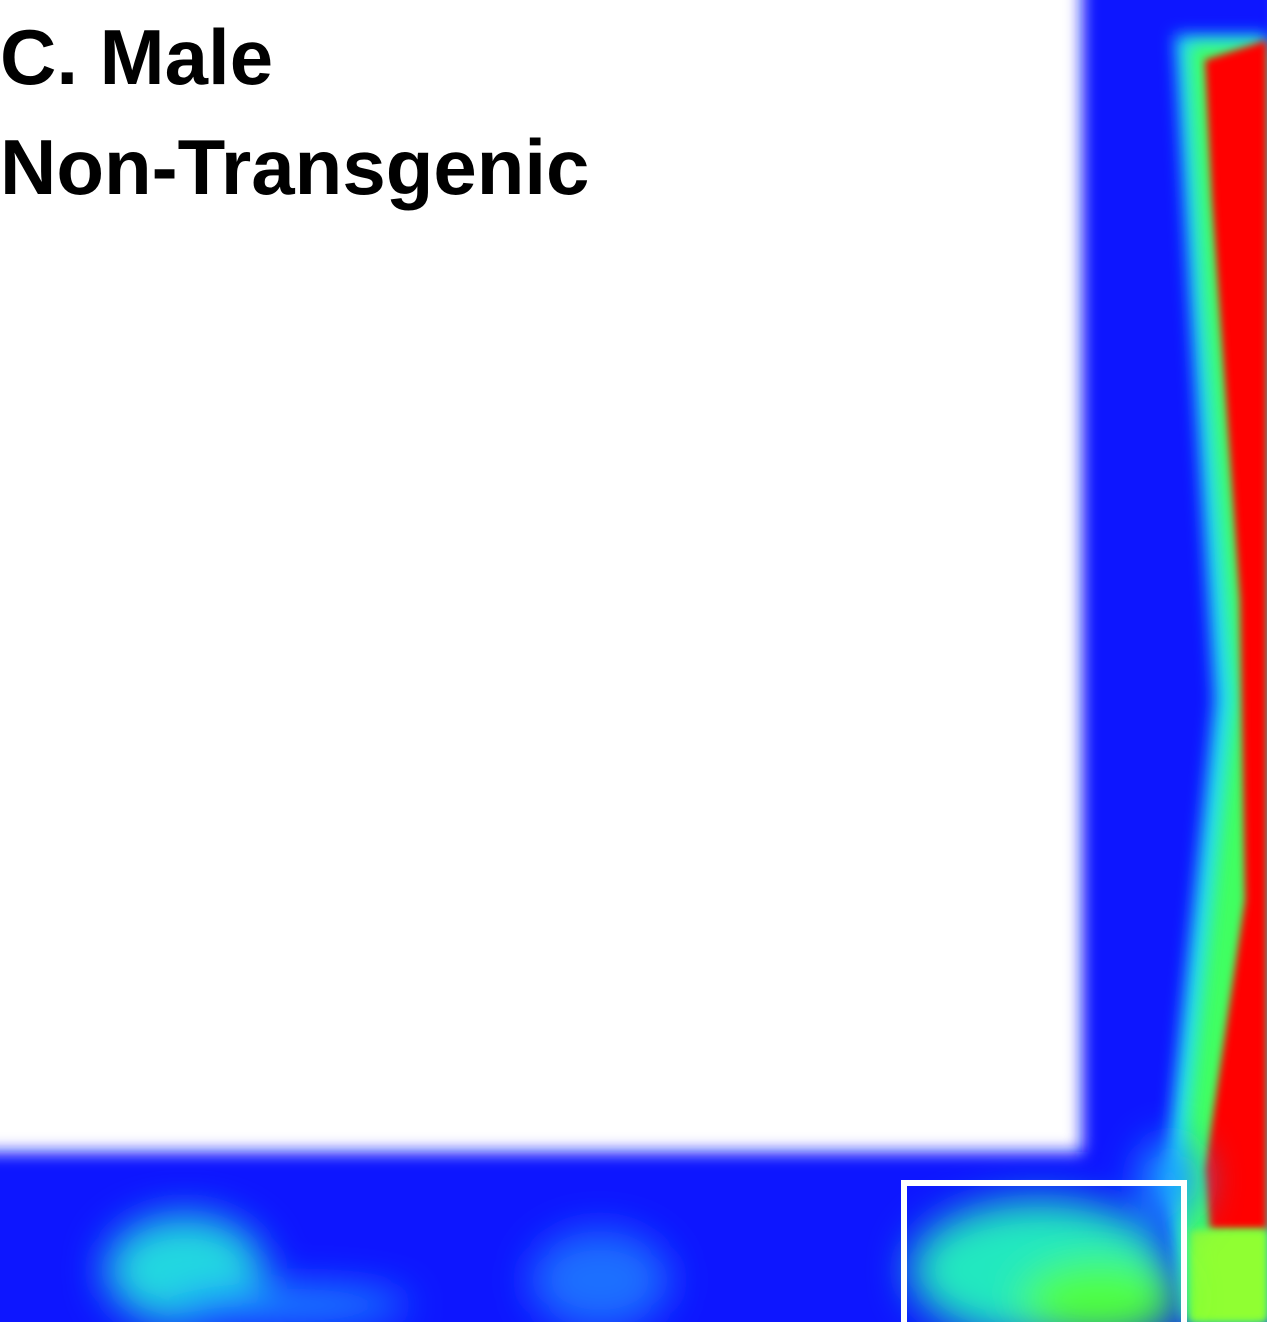  What do you see at coordinates (137, 57) in the screenshot?
I see `panel-label: C. Male` at bounding box center [137, 57].